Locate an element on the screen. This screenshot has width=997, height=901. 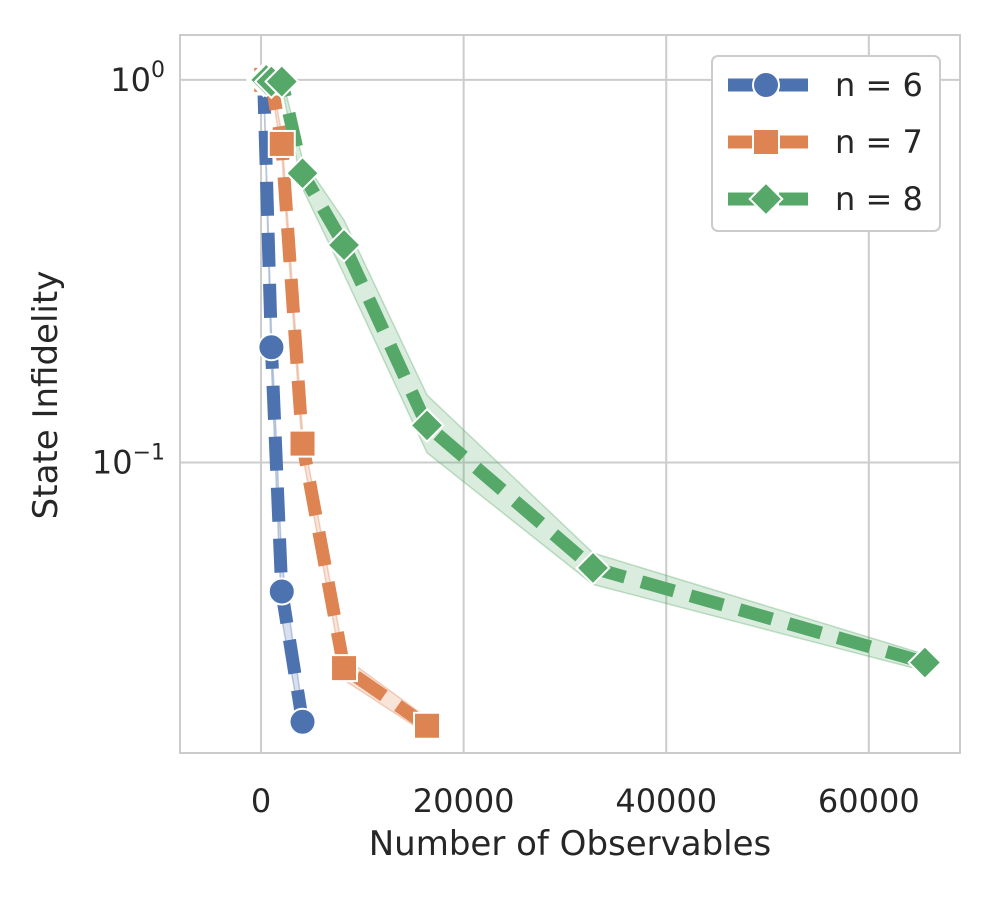
y-axis-label: State Infidelity is located at coordinates (46, 395).